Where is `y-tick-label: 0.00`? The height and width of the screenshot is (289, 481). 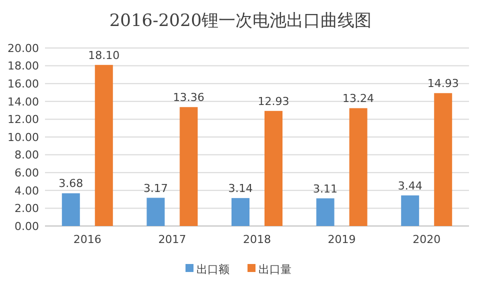 y-tick-label: 0.00 is located at coordinates (26, 226).